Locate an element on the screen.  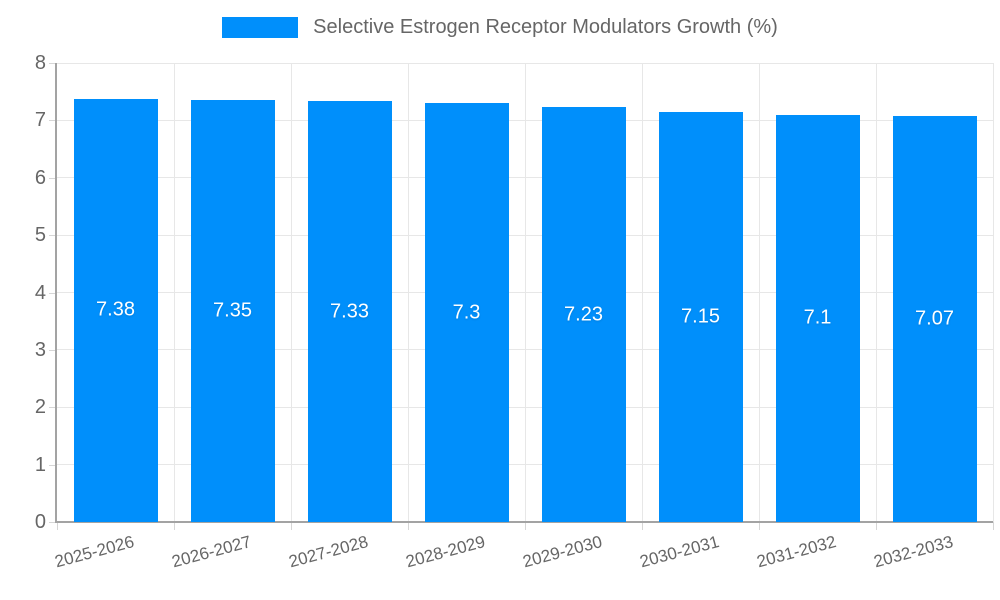
bar-value-label: 7.38 is located at coordinates (115, 309).